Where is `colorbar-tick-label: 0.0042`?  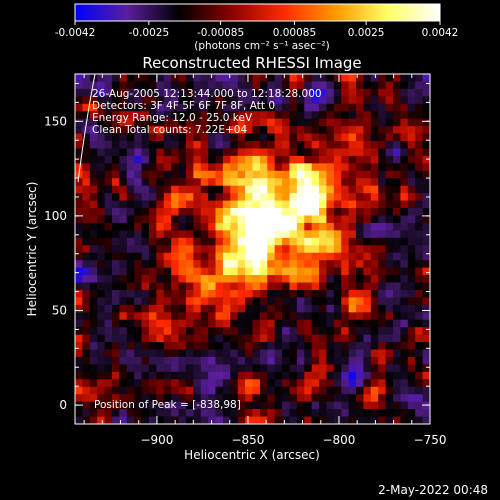 colorbar-tick-label: 0.0042 is located at coordinates (440, 33).